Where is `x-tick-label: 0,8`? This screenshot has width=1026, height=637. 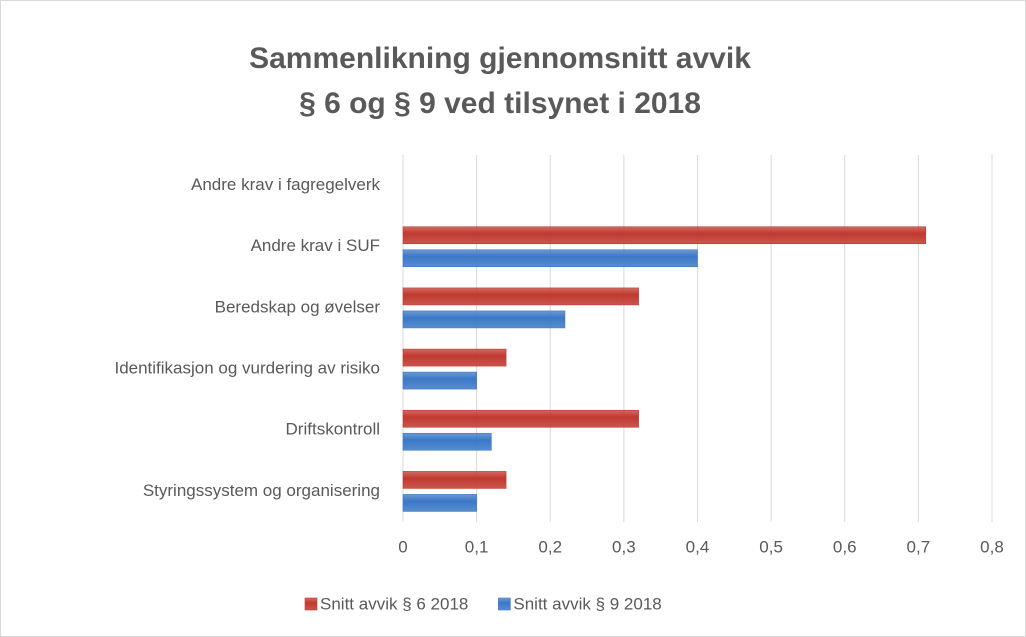 x-tick-label: 0,8 is located at coordinates (992, 546).